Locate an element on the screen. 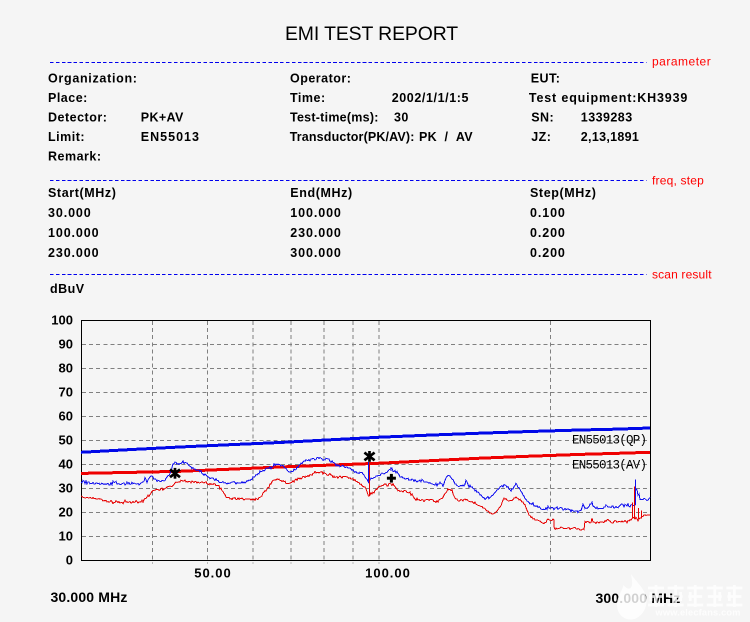 This screenshot has width=750, height=622. svg-text: 0.100 is located at coordinates (548, 213).